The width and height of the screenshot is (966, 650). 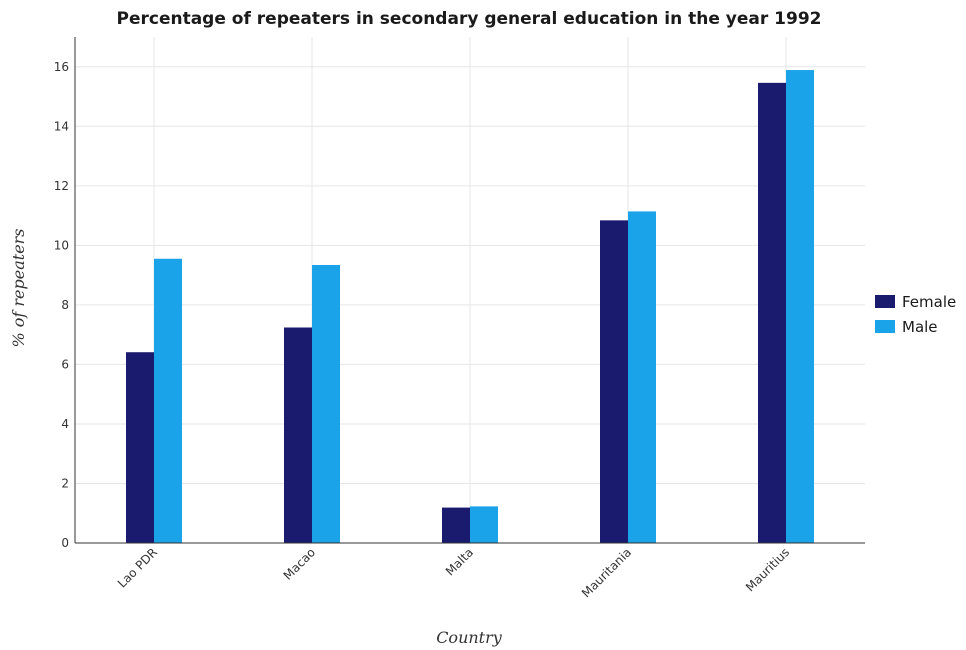 What do you see at coordinates (65, 424) in the screenshot?
I see `y-tick-label: 4` at bounding box center [65, 424].